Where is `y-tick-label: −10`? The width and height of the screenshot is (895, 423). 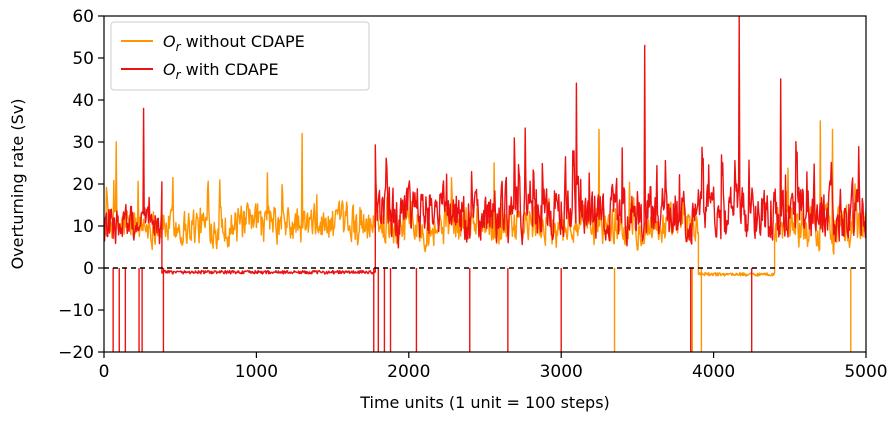
y-tick-label: −10 is located at coordinates (76, 311).